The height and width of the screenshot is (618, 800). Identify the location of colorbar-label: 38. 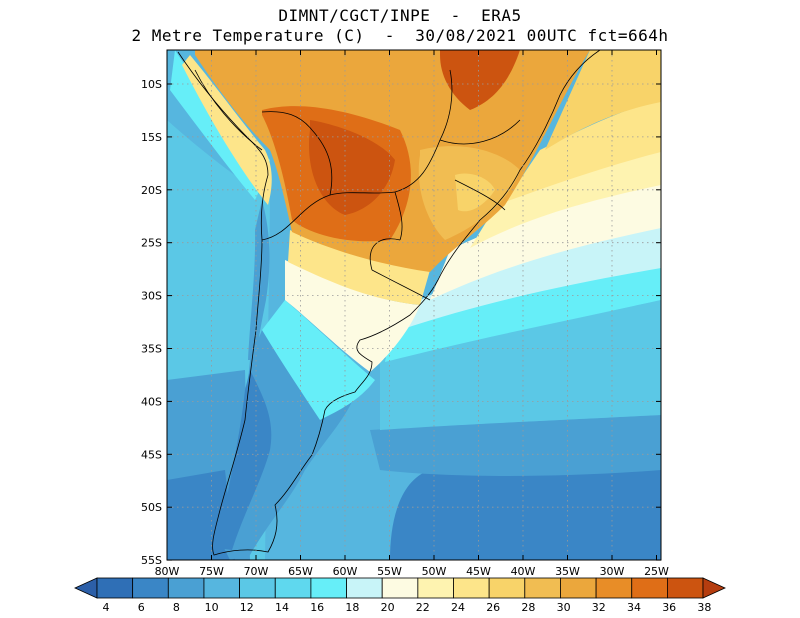
(704, 607).